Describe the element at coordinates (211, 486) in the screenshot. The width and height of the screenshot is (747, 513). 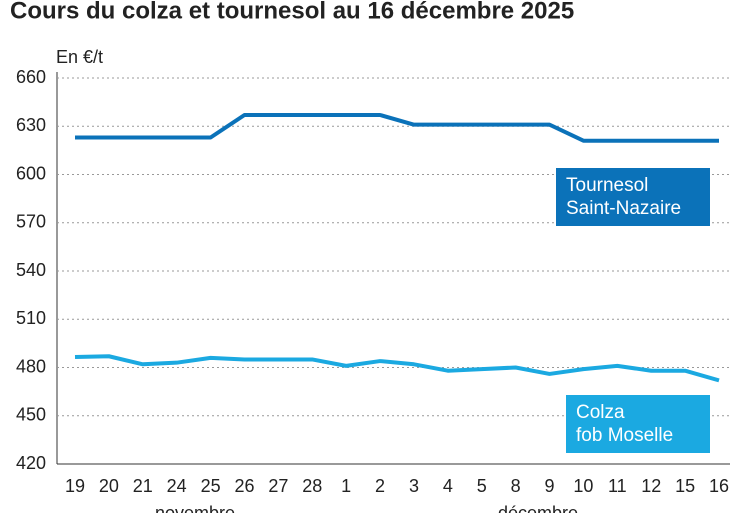
I see `x-tick-label: 25` at that location.